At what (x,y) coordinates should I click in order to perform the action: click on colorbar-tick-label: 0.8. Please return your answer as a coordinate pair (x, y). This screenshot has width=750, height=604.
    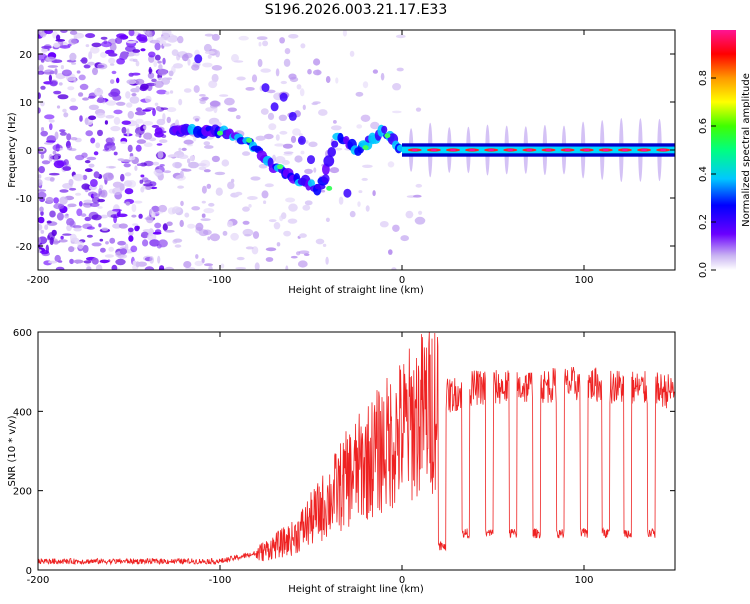
    Looking at the image, I should click on (703, 78).